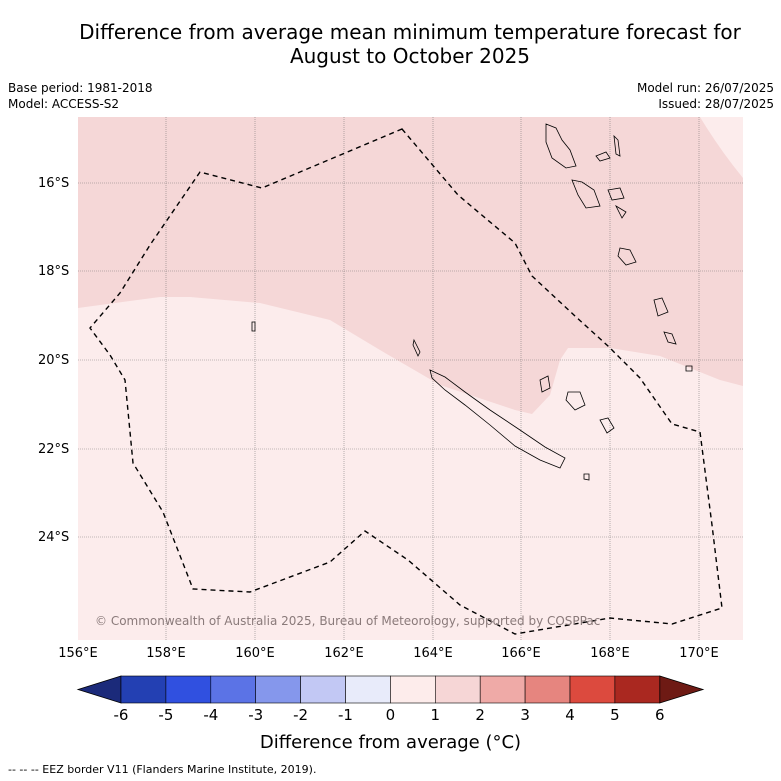 This screenshot has width=781, height=781. Describe the element at coordinates (345, 715) in the screenshot. I see `colorbar-tick-label: -1` at that location.